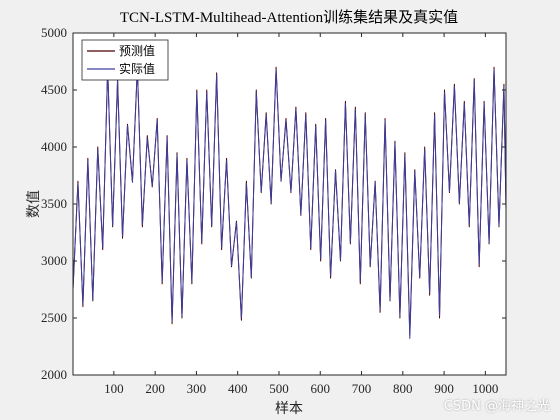 The width and height of the screenshot is (560, 420). I want to click on x-tick-label: 900, so click(444, 388).